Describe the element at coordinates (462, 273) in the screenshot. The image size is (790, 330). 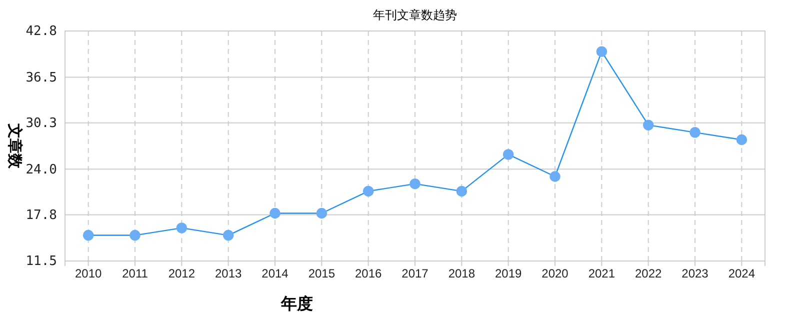
I see `x-tick-label: 2018` at that location.